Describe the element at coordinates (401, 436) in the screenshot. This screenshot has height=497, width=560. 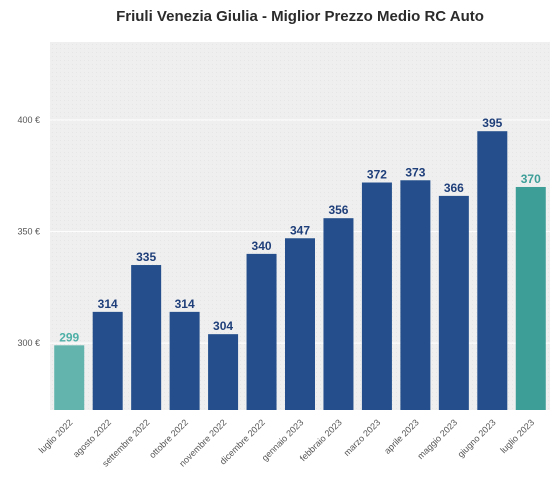
I see `x-tick-label: aprile 2023` at that location.